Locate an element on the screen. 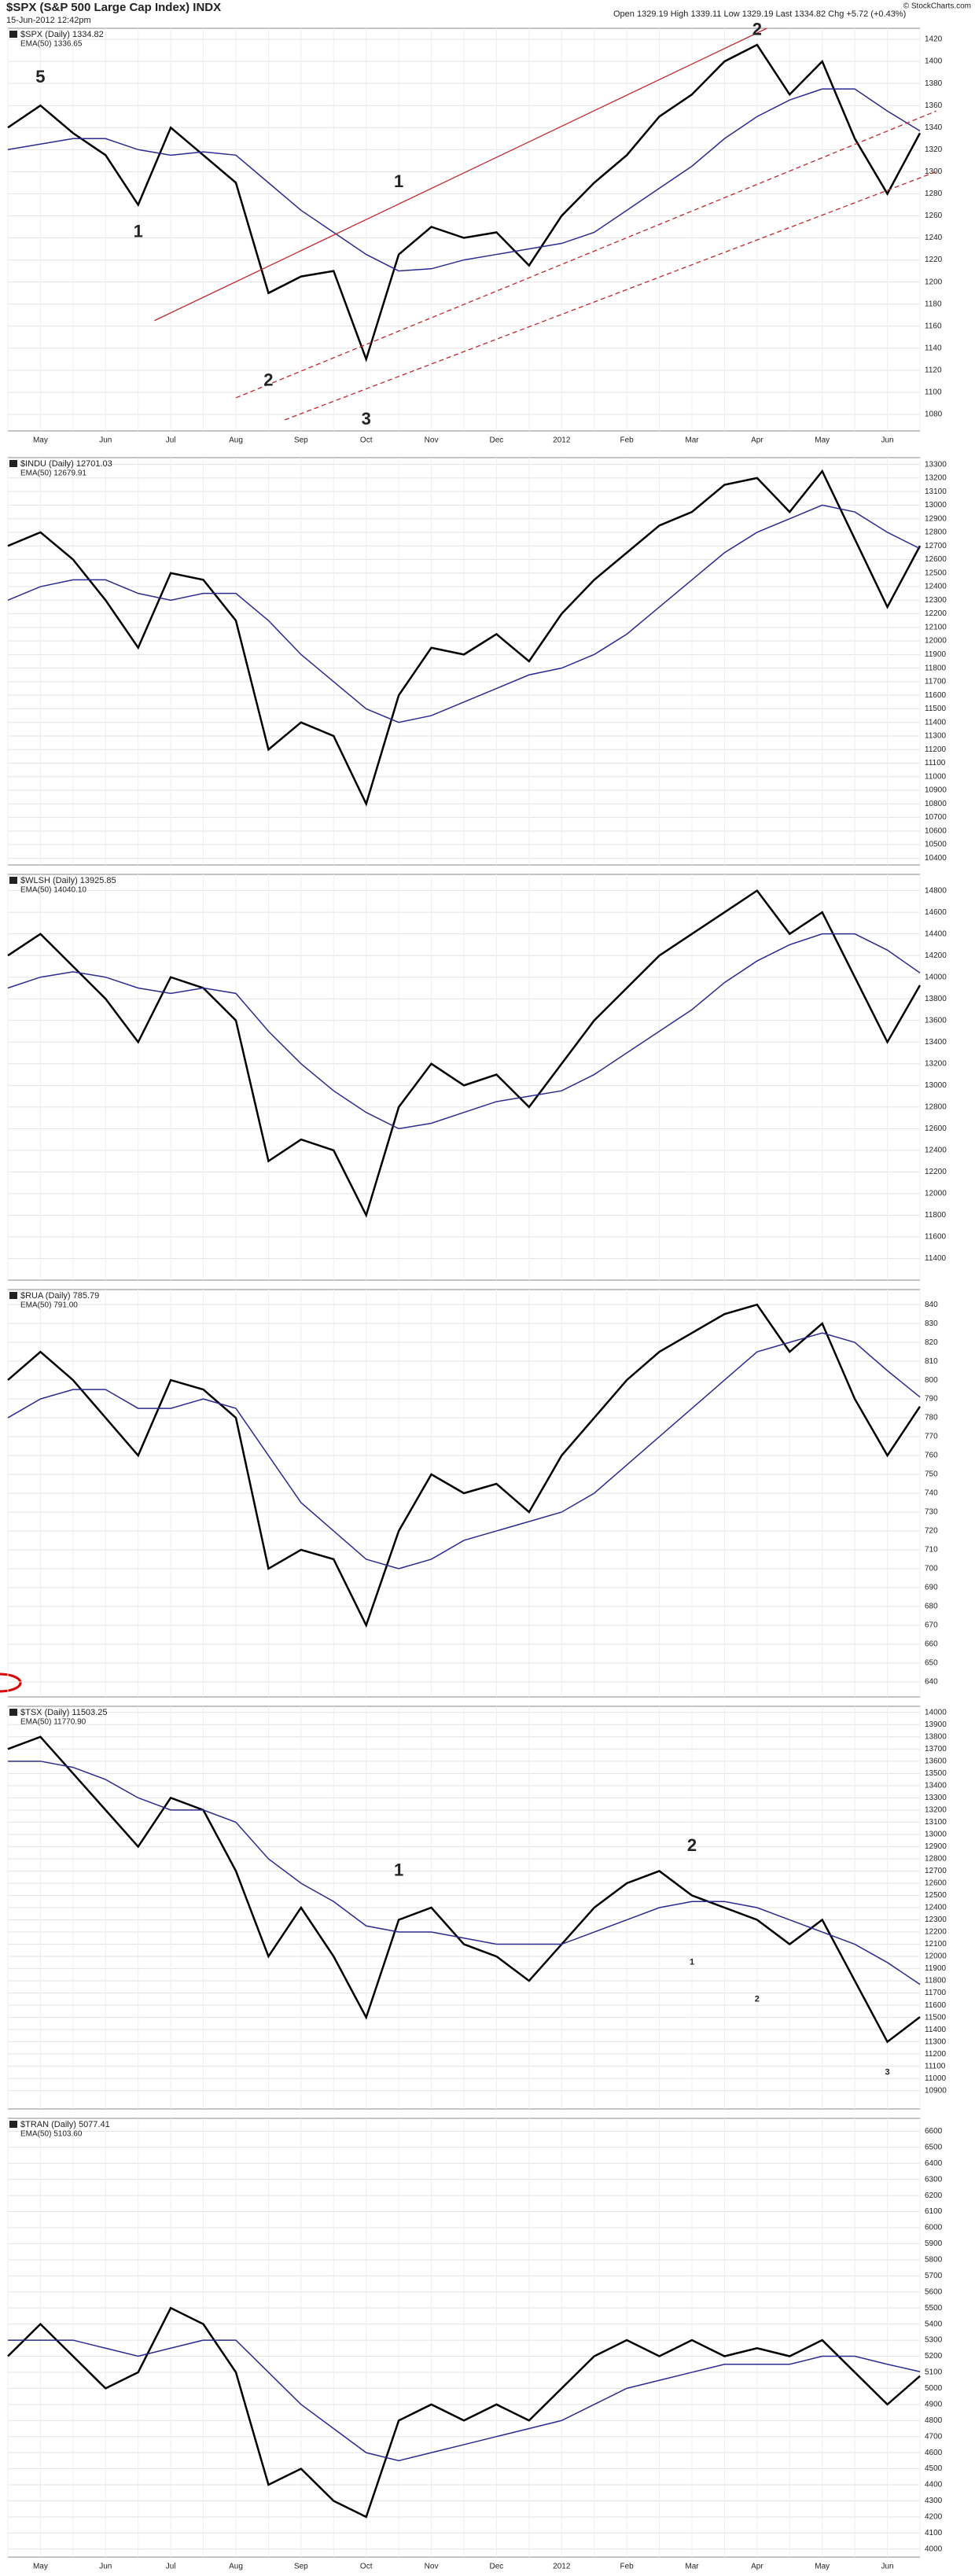 Image resolution: width=975 pixels, height=2576 pixels. trend-line is located at coordinates (610, 296).